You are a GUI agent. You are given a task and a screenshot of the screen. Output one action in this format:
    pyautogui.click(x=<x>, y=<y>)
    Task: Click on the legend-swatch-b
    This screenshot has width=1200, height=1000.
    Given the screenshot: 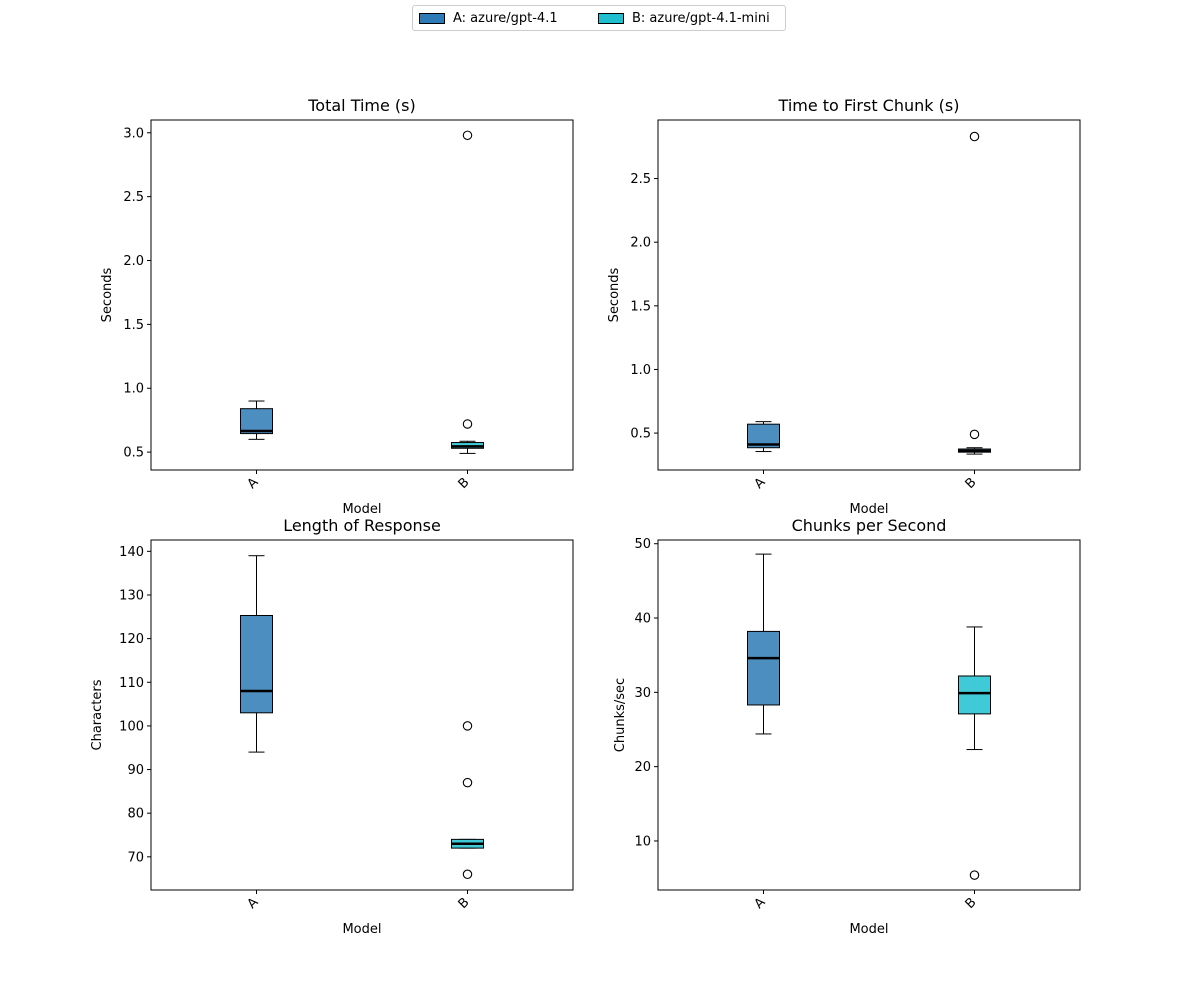 What is the action you would take?
    pyautogui.click(x=611, y=18)
    